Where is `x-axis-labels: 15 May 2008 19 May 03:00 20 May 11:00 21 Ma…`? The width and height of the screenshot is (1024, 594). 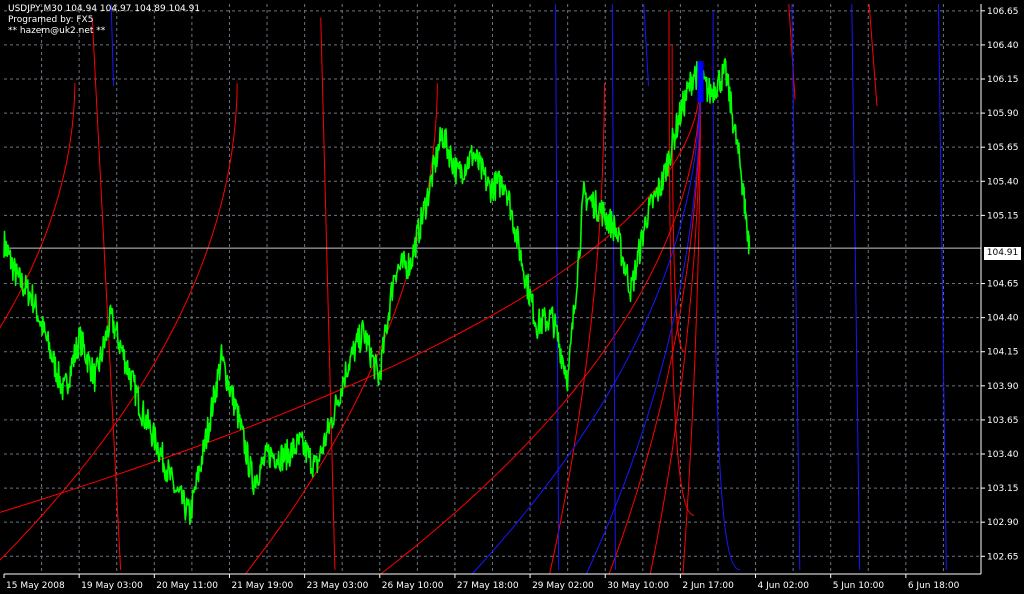 x-axis-labels: 15 May 2008 19 May 03:00 20 May 11:00 21 Ma… is located at coordinates (481, 582).